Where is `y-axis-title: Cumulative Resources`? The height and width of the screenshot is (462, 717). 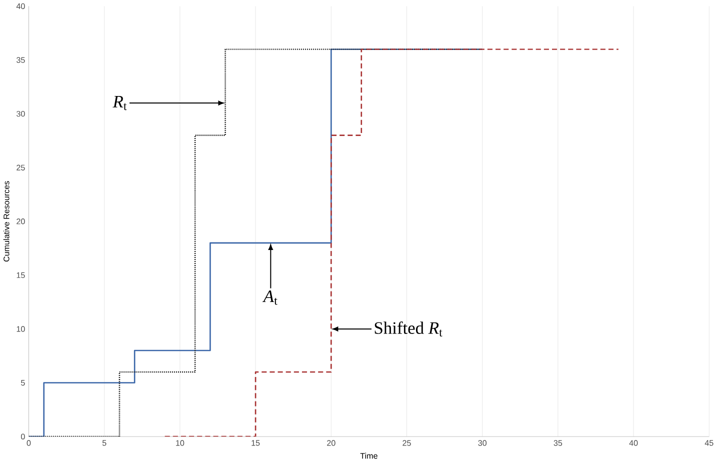 y-axis-title: Cumulative Resources is located at coordinates (6, 221).